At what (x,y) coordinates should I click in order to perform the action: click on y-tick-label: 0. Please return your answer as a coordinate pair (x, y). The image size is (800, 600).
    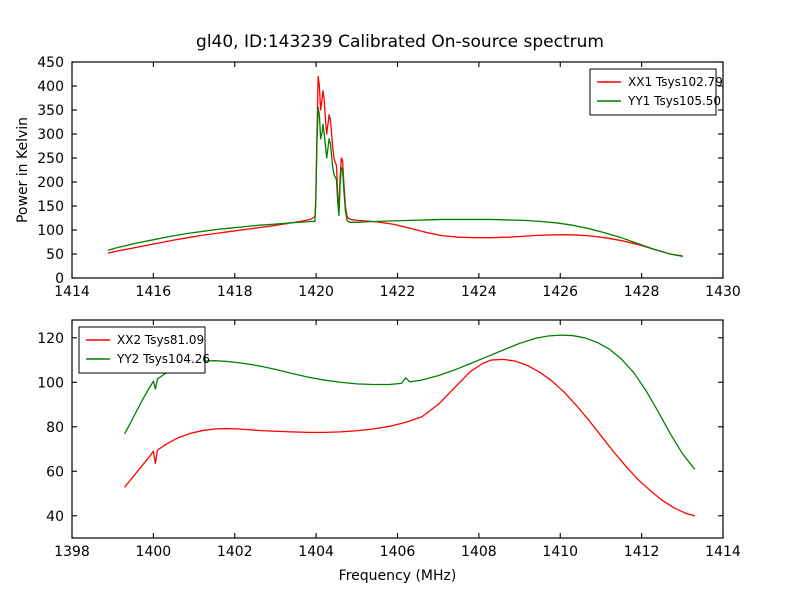
    Looking at the image, I should click on (59, 279).